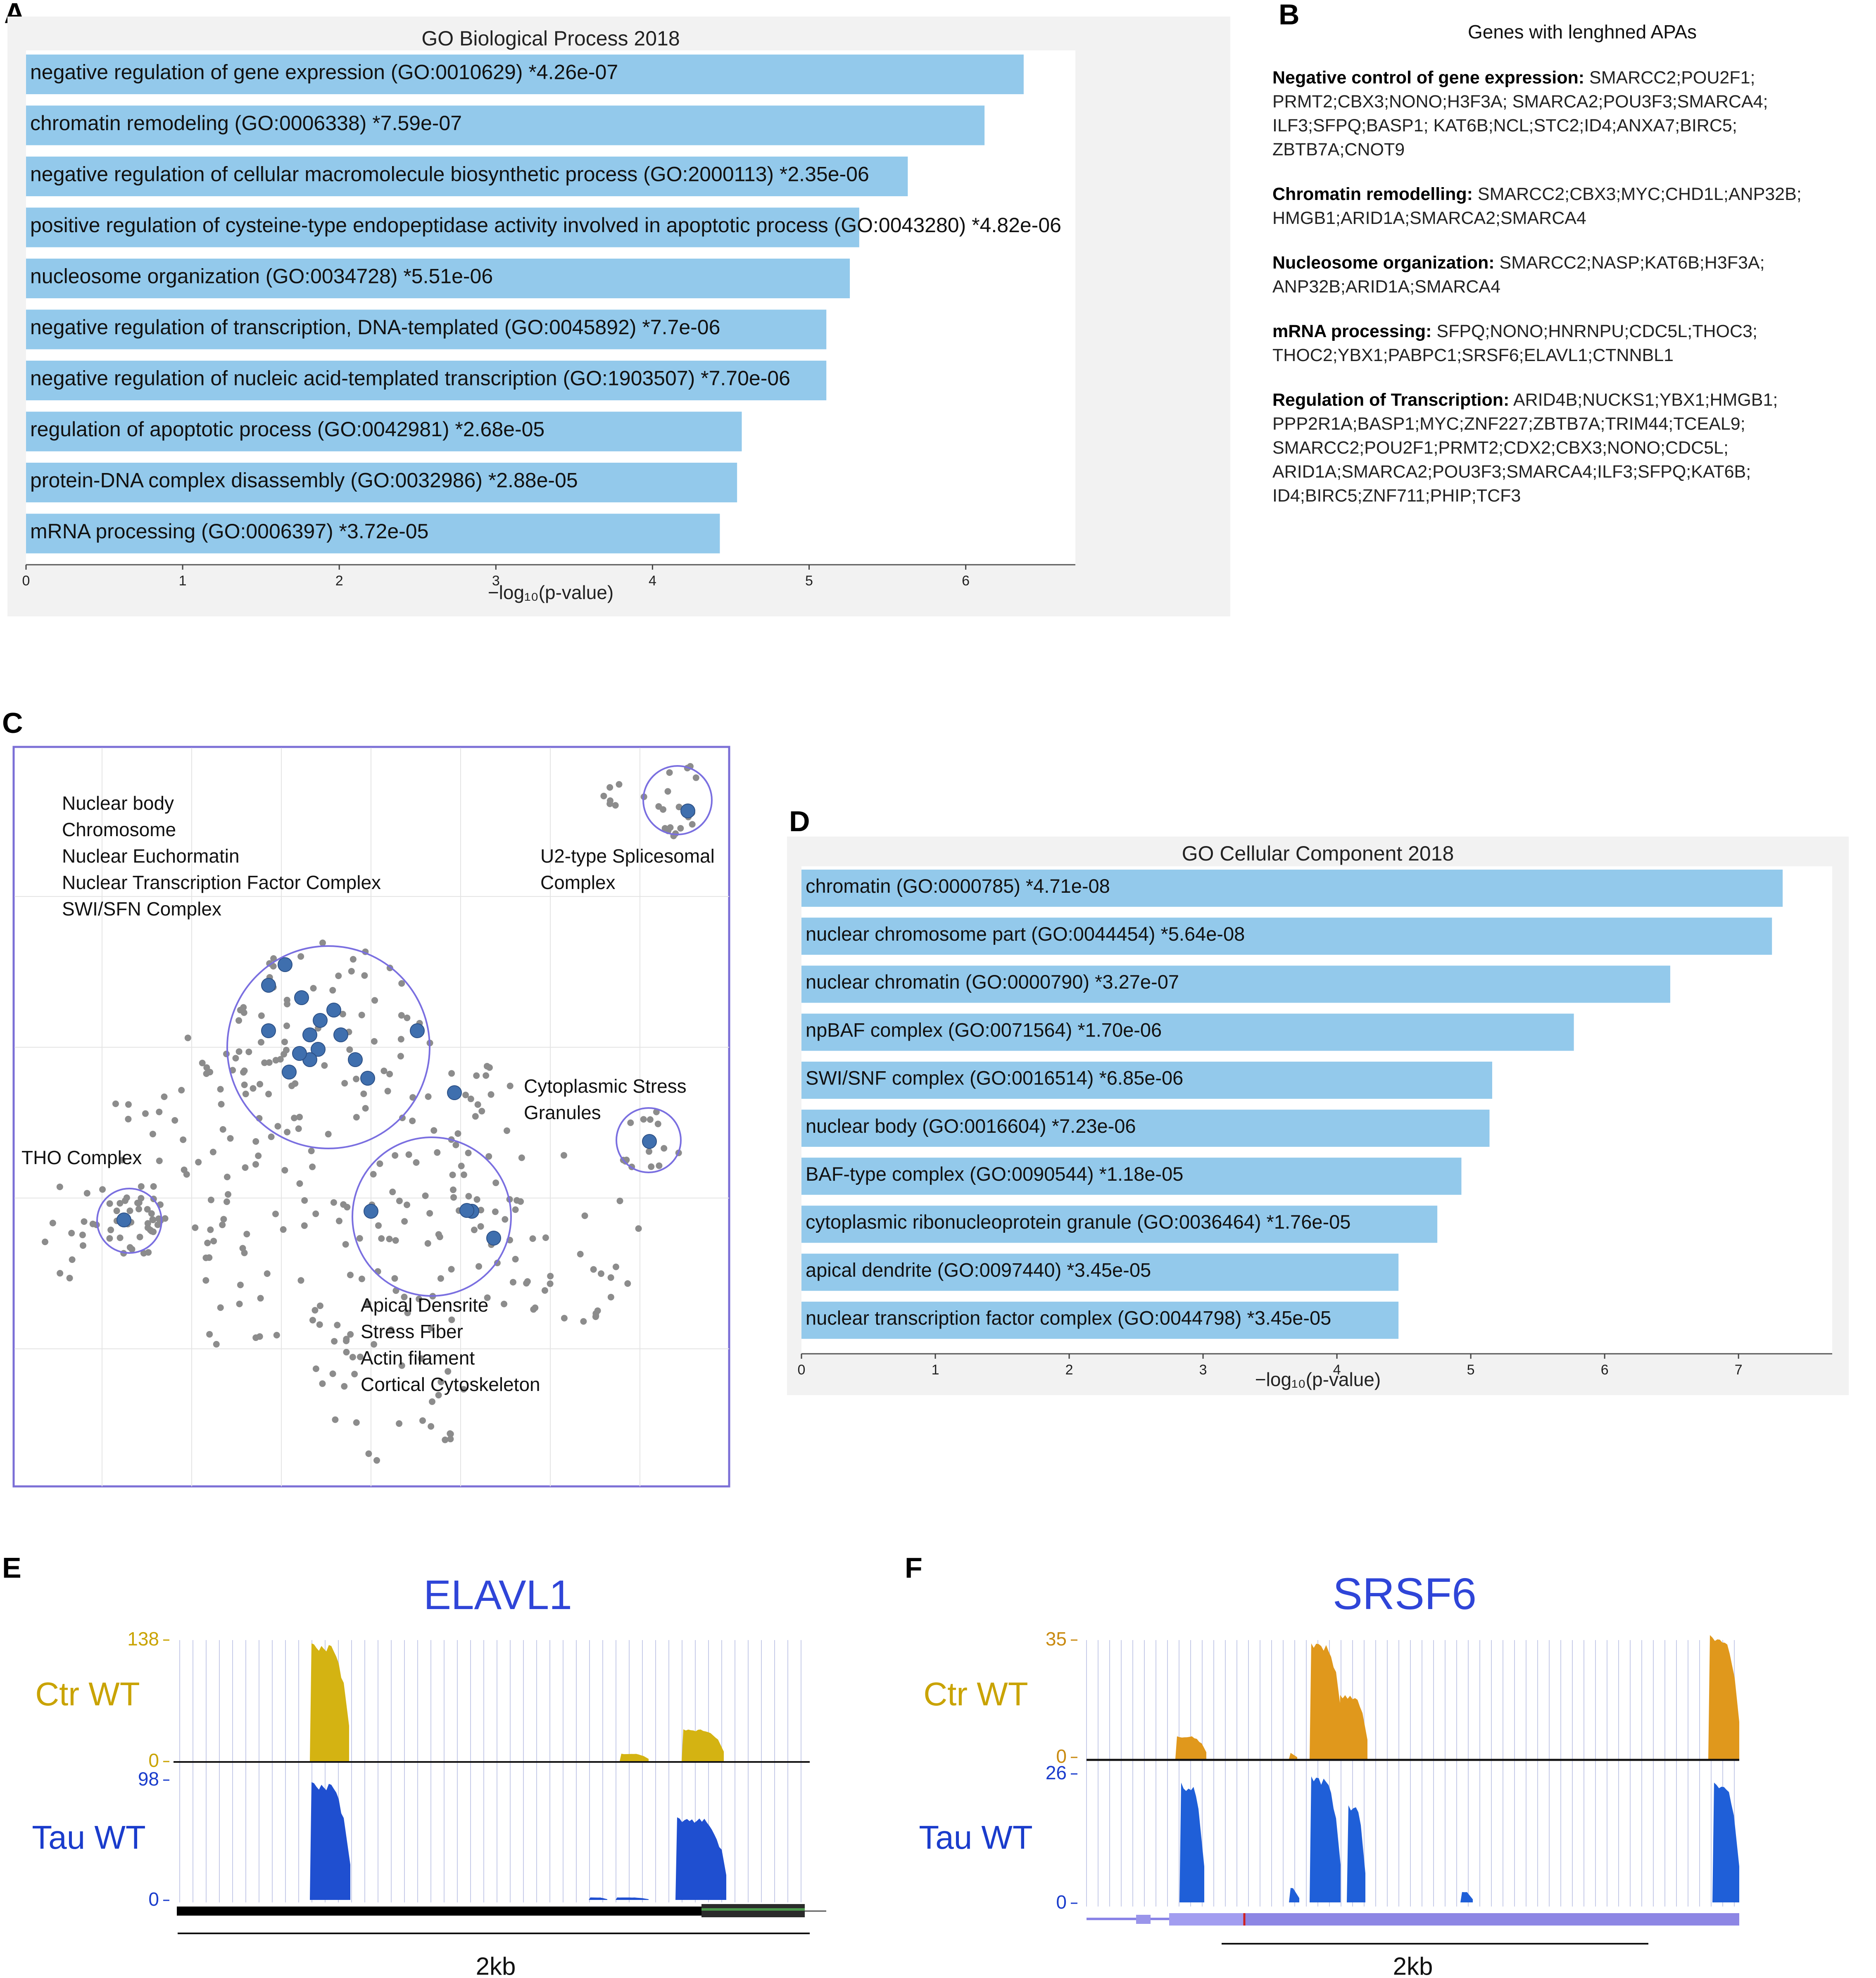 The image size is (1876, 1978). I want to click on x-tick-label: 4, so click(1337, 1370).